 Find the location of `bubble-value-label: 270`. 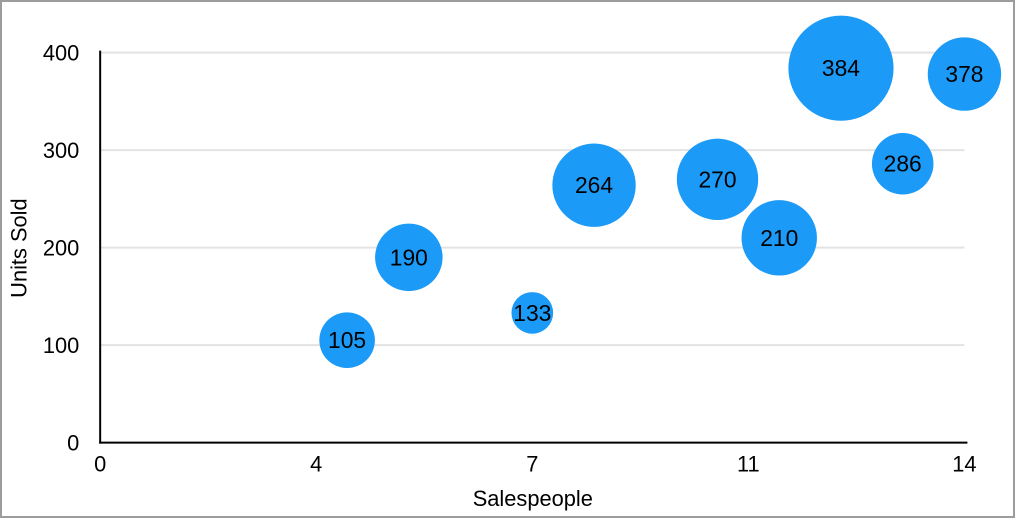

bubble-value-label: 270 is located at coordinates (717, 179).